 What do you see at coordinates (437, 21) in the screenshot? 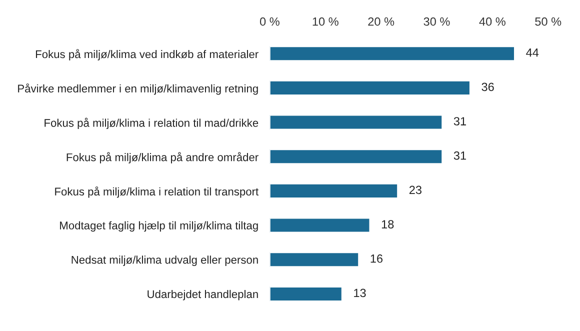
I see `x-tick-label: 30 %` at bounding box center [437, 21].